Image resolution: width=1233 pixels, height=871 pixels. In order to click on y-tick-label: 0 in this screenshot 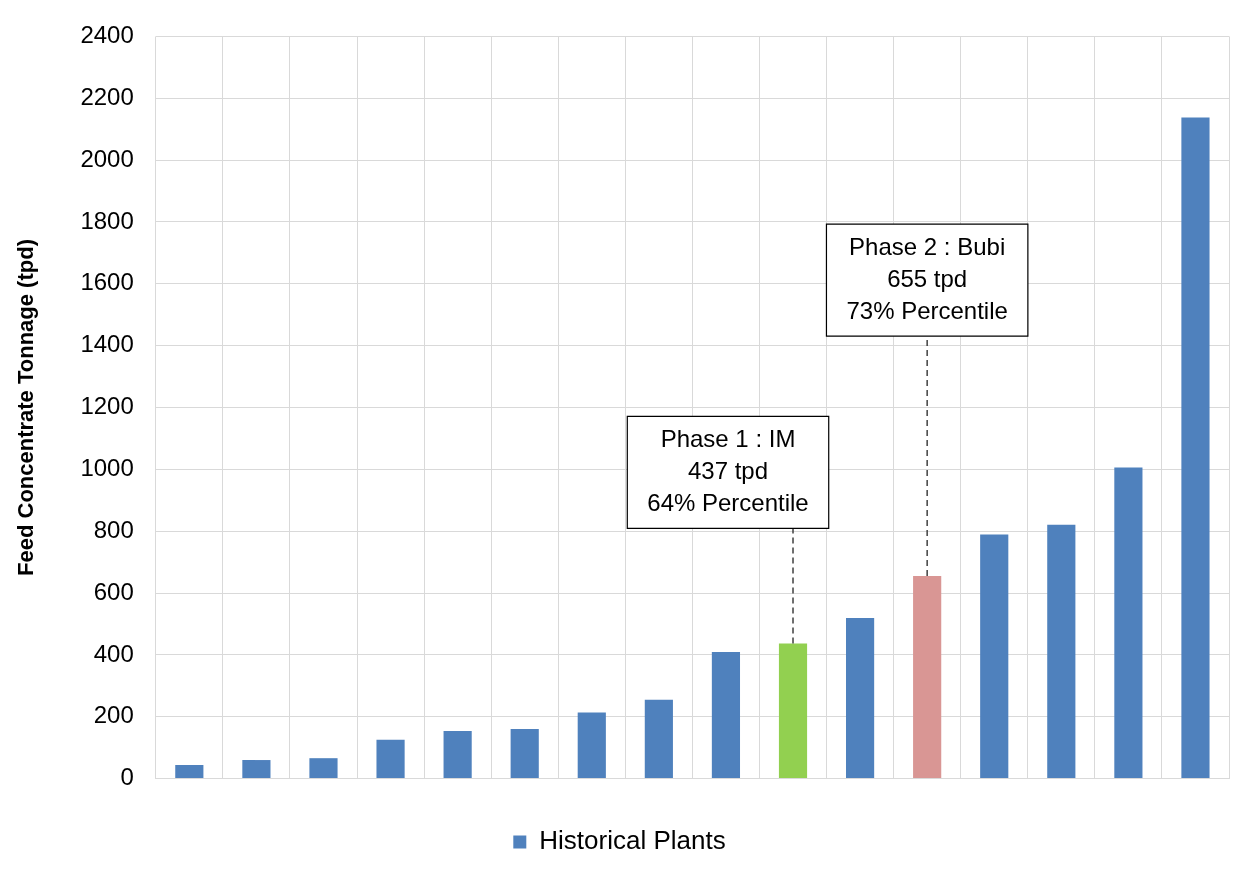, I will do `click(127, 777)`.